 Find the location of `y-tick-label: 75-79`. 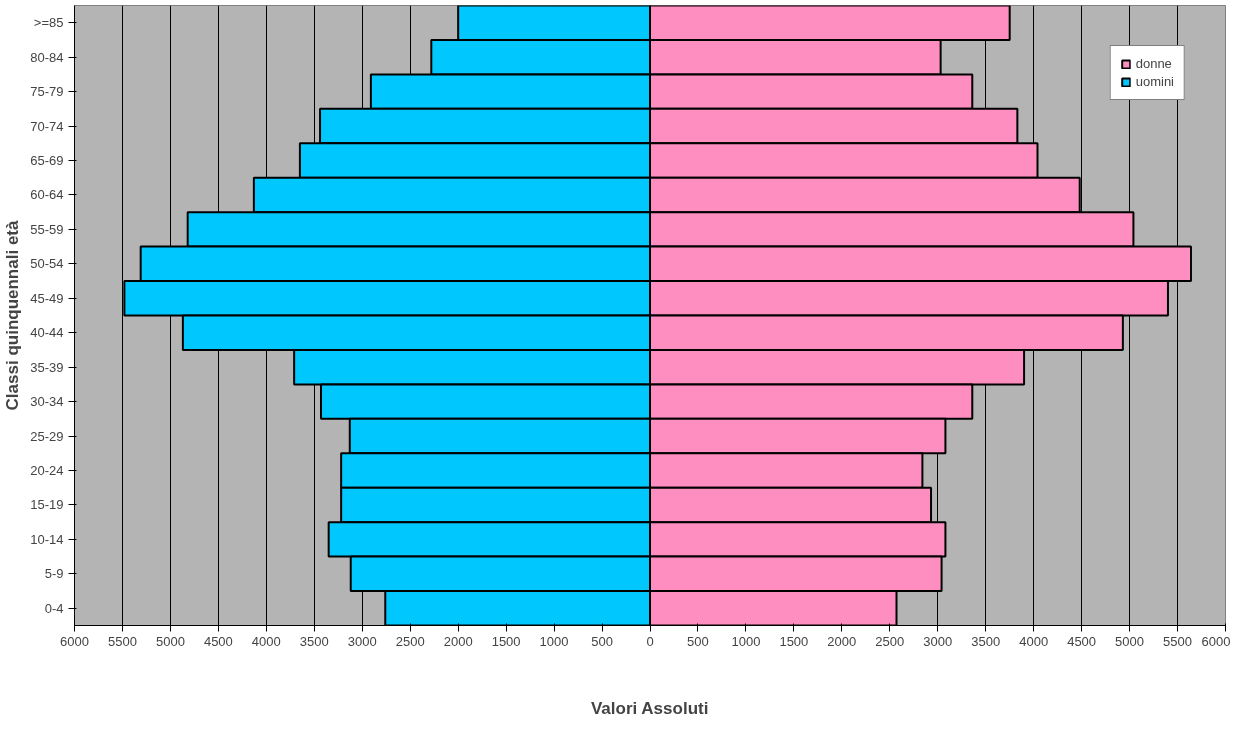

y-tick-label: 75-79 is located at coordinates (47, 92).